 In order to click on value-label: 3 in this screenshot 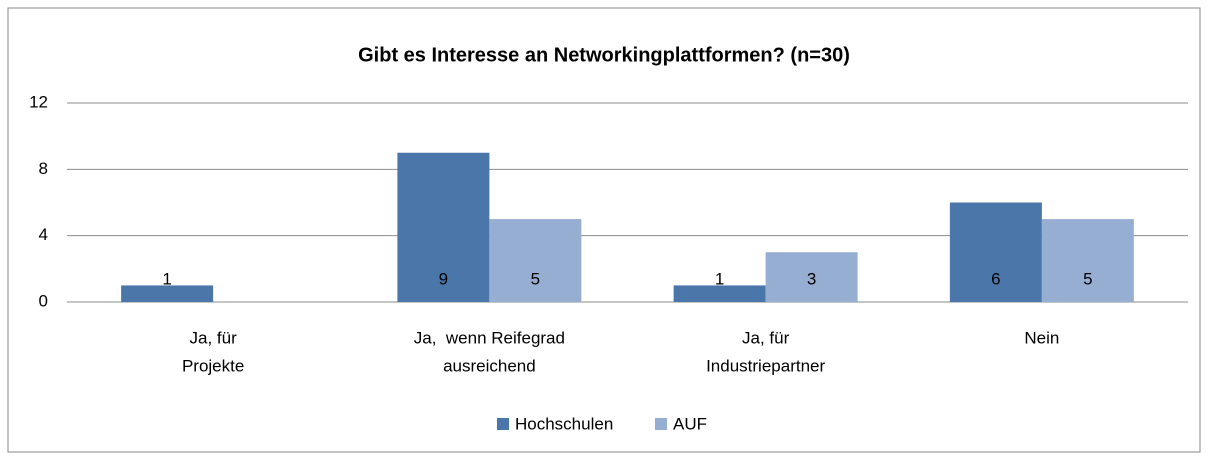, I will do `click(811, 278)`.